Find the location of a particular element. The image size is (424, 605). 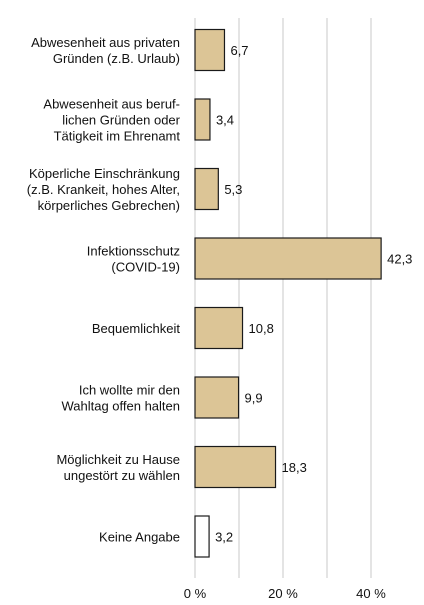

x-tick-label: 20 % is located at coordinates (283, 593).